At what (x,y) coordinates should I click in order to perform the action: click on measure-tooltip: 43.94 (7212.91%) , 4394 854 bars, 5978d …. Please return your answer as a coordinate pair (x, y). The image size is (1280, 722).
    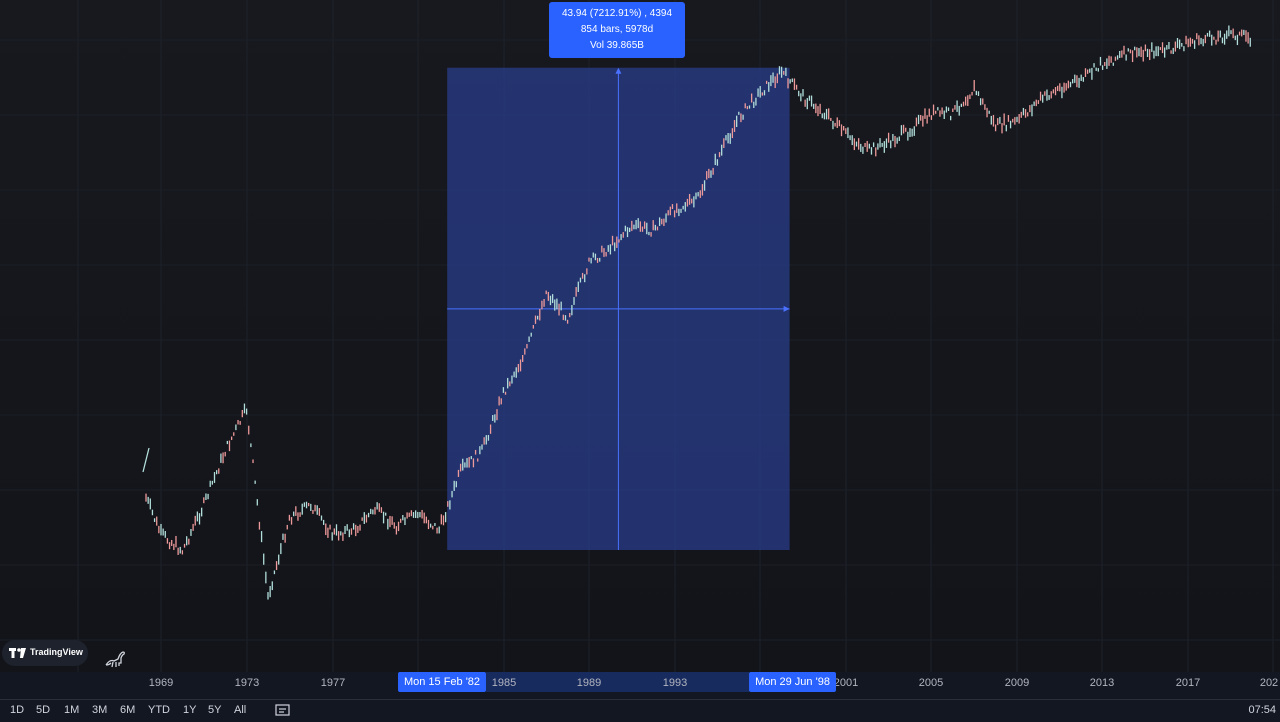
    Looking at the image, I should click on (617, 30).